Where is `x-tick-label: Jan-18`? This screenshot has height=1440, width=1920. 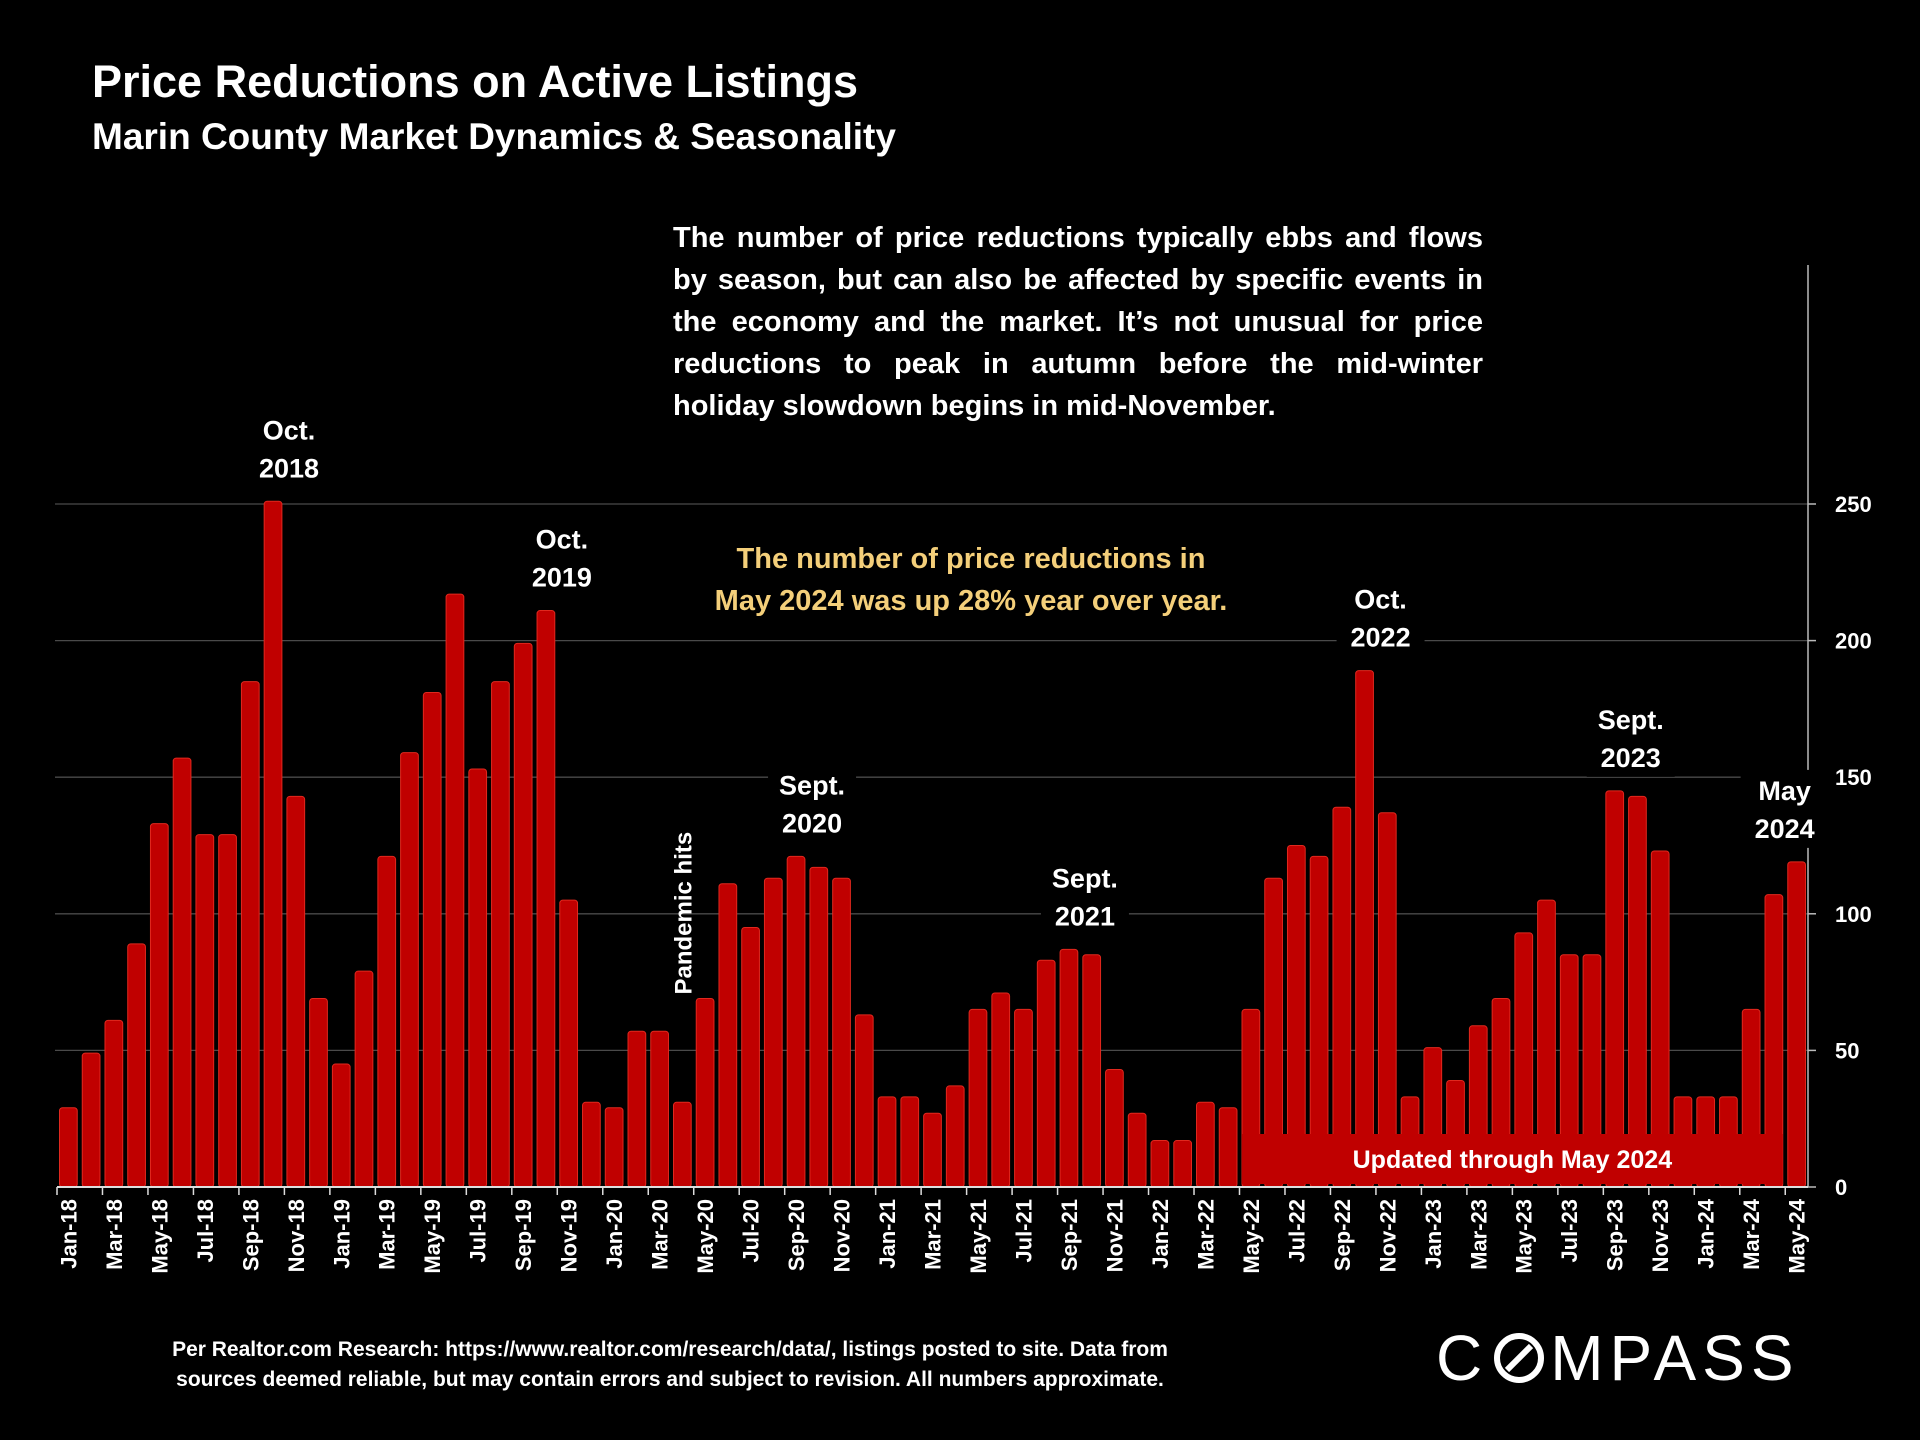
x-tick-label: Jan-18 is located at coordinates (68, 1234).